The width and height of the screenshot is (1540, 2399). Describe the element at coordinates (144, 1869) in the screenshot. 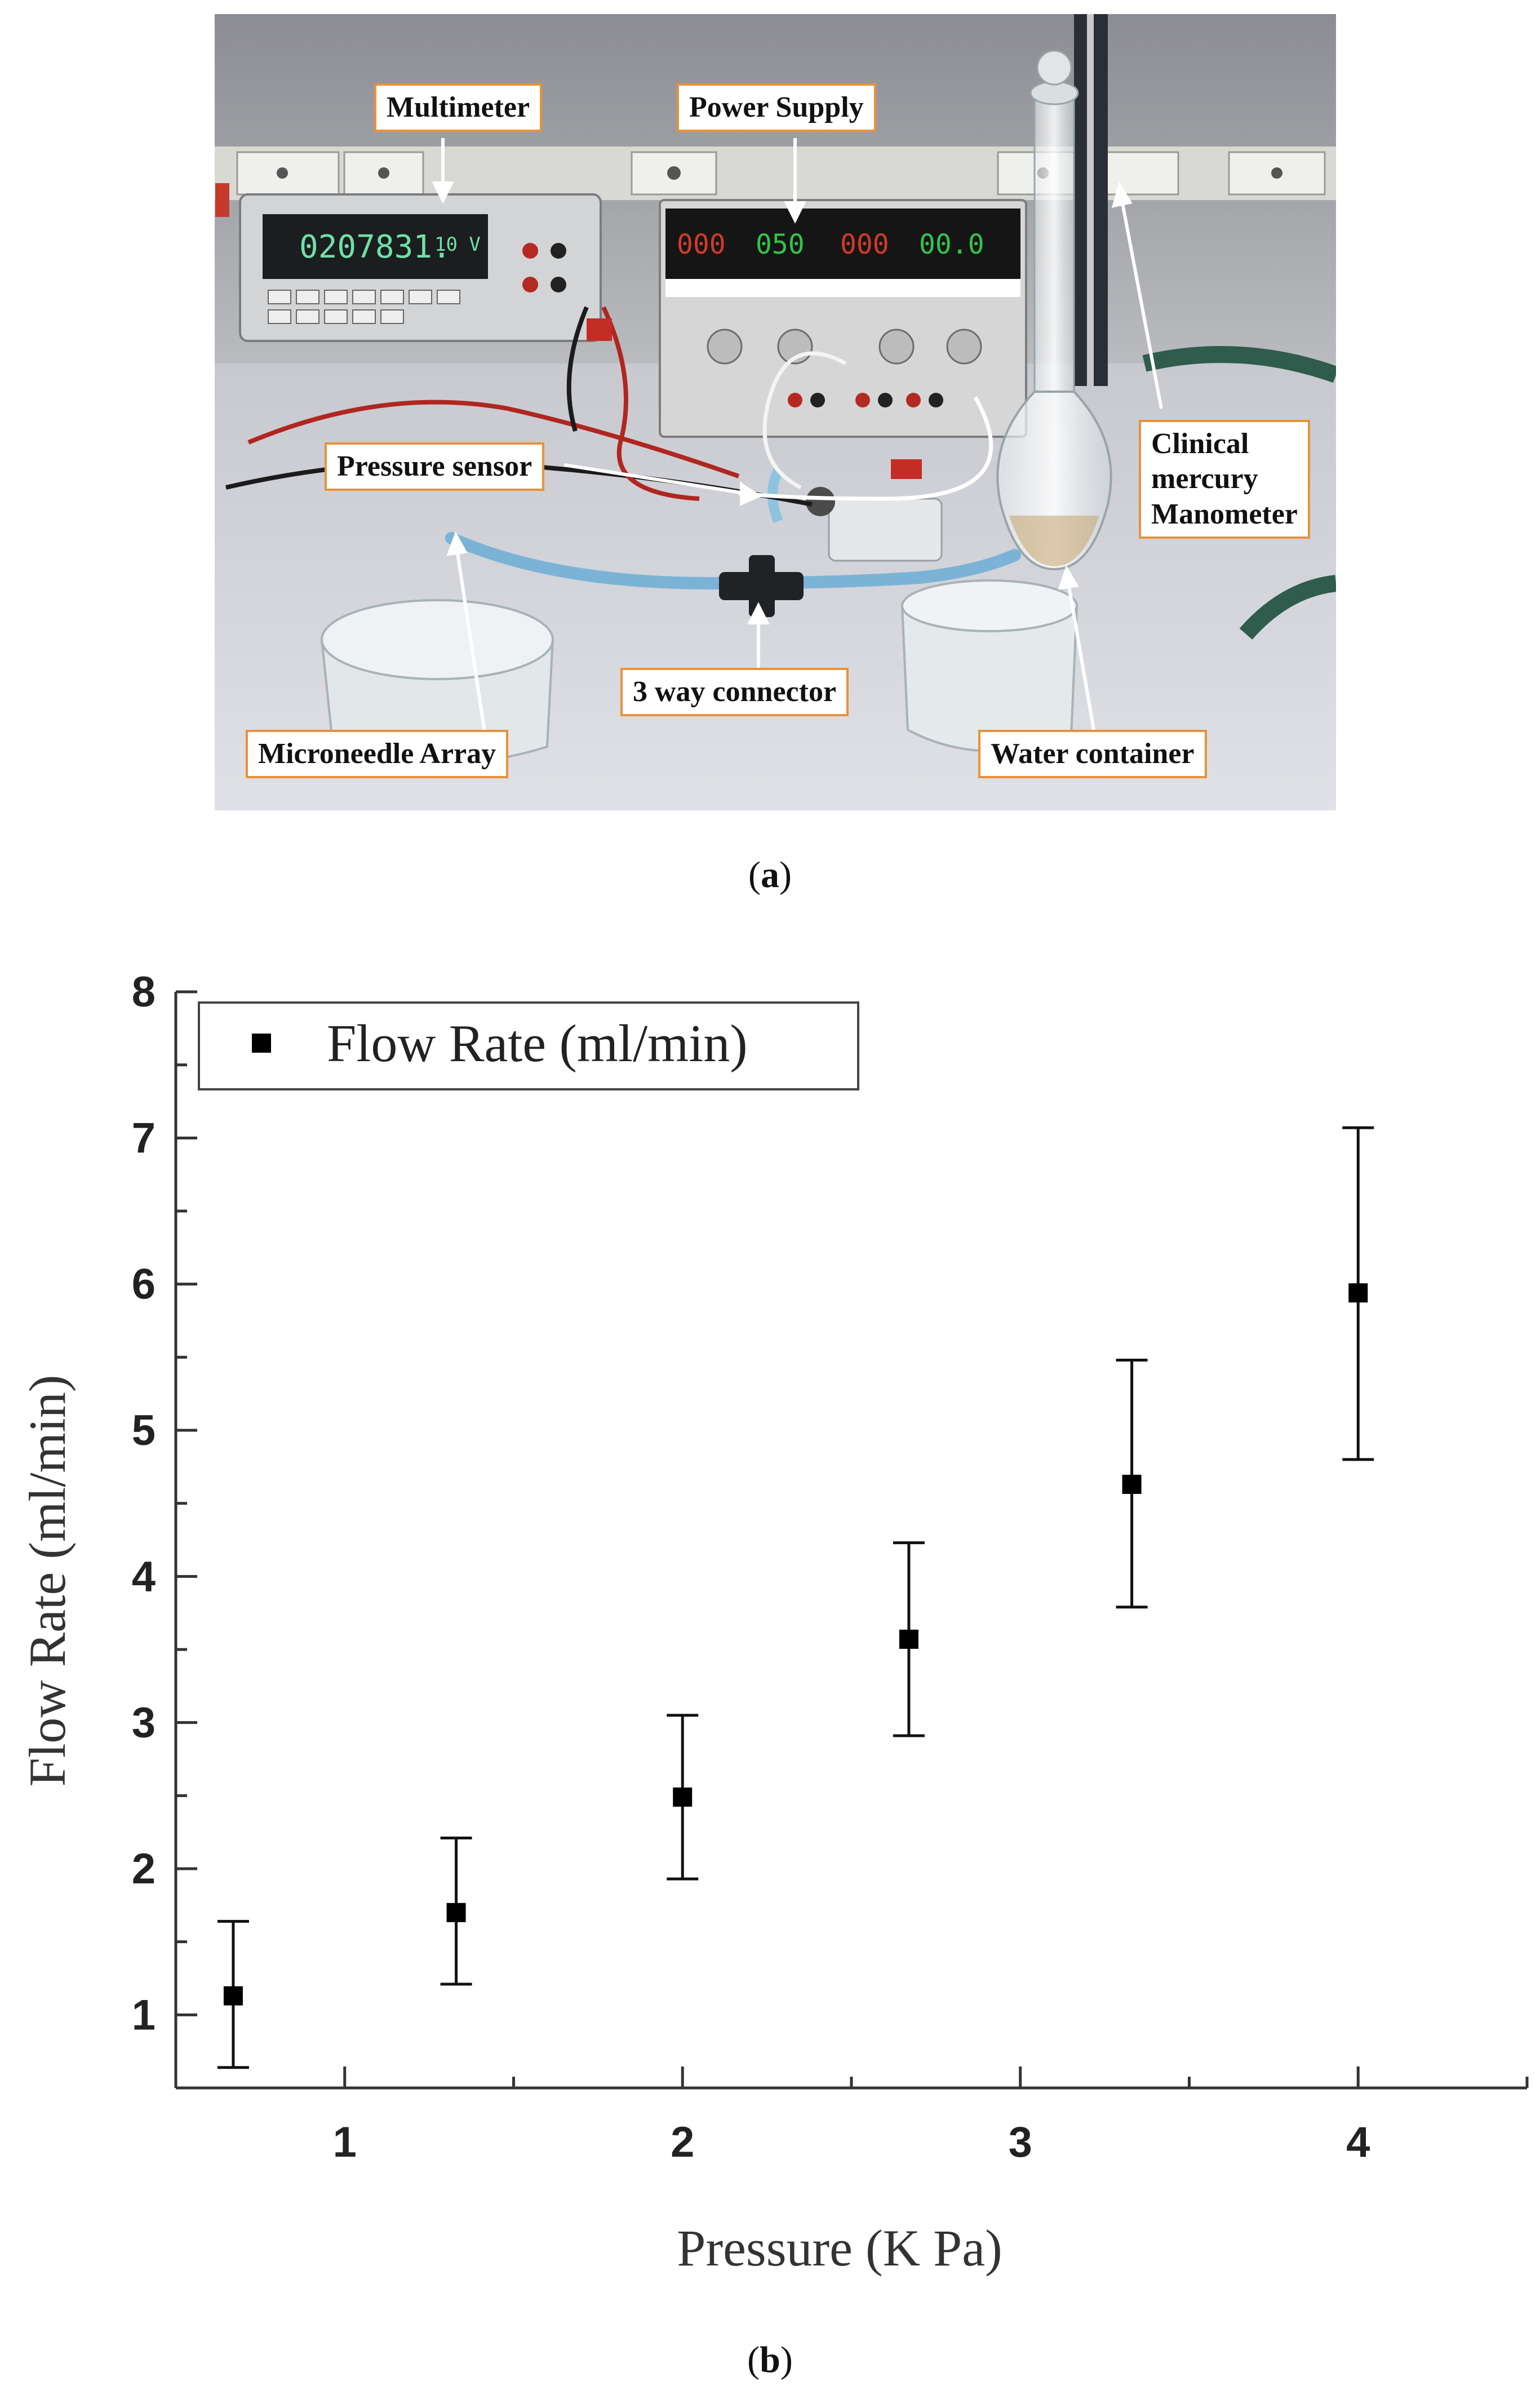

I see `y-tick-label: 2` at that location.